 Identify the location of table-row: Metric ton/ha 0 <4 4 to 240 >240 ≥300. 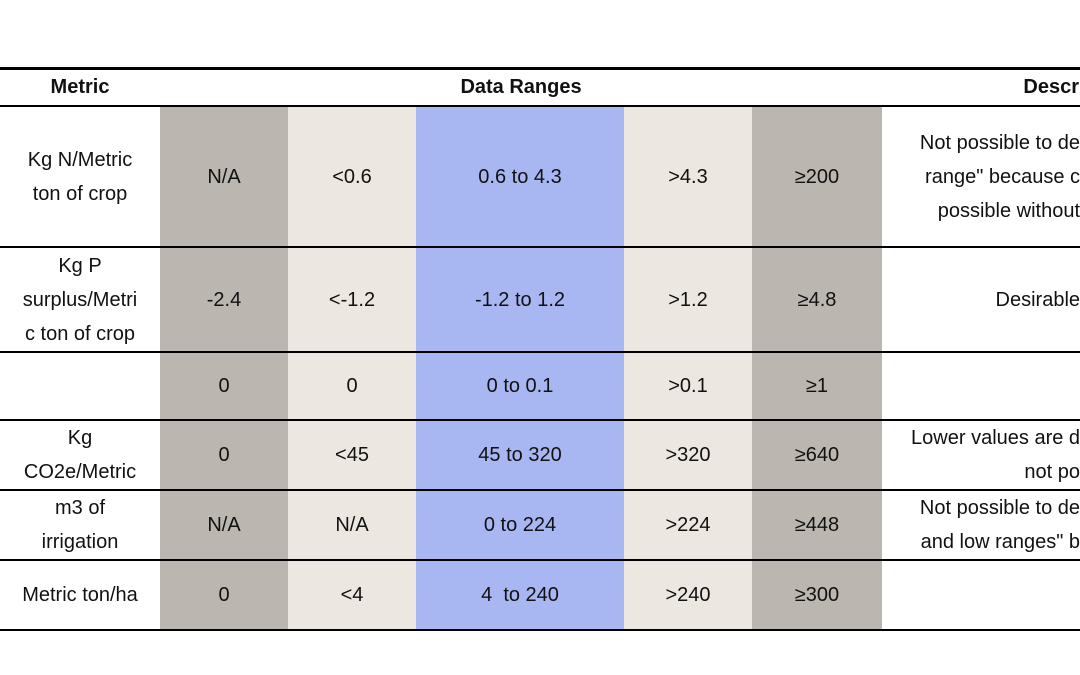
(540, 595).